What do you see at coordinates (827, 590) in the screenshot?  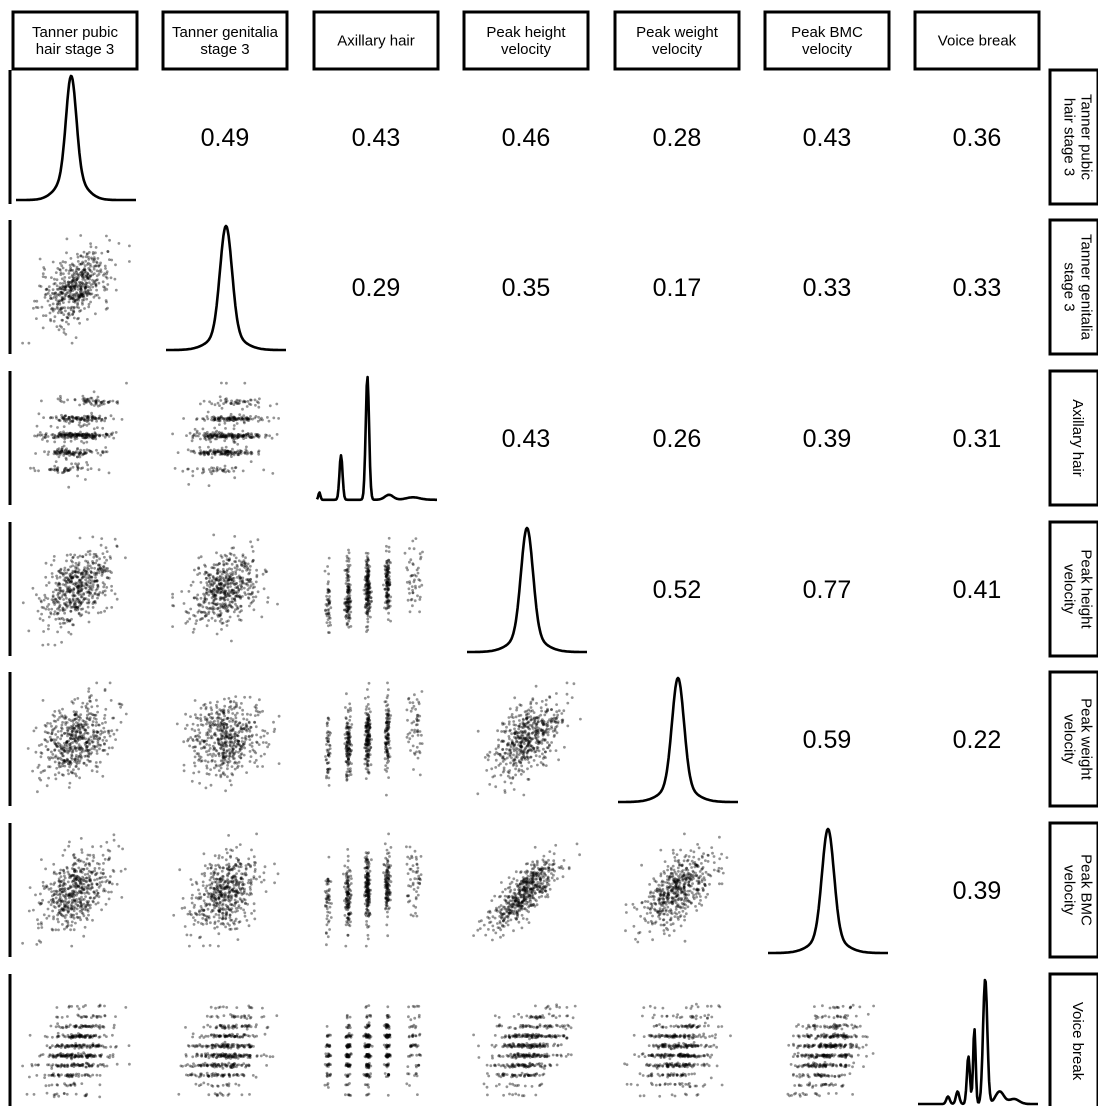 I see `correlation-value: 0.77` at bounding box center [827, 590].